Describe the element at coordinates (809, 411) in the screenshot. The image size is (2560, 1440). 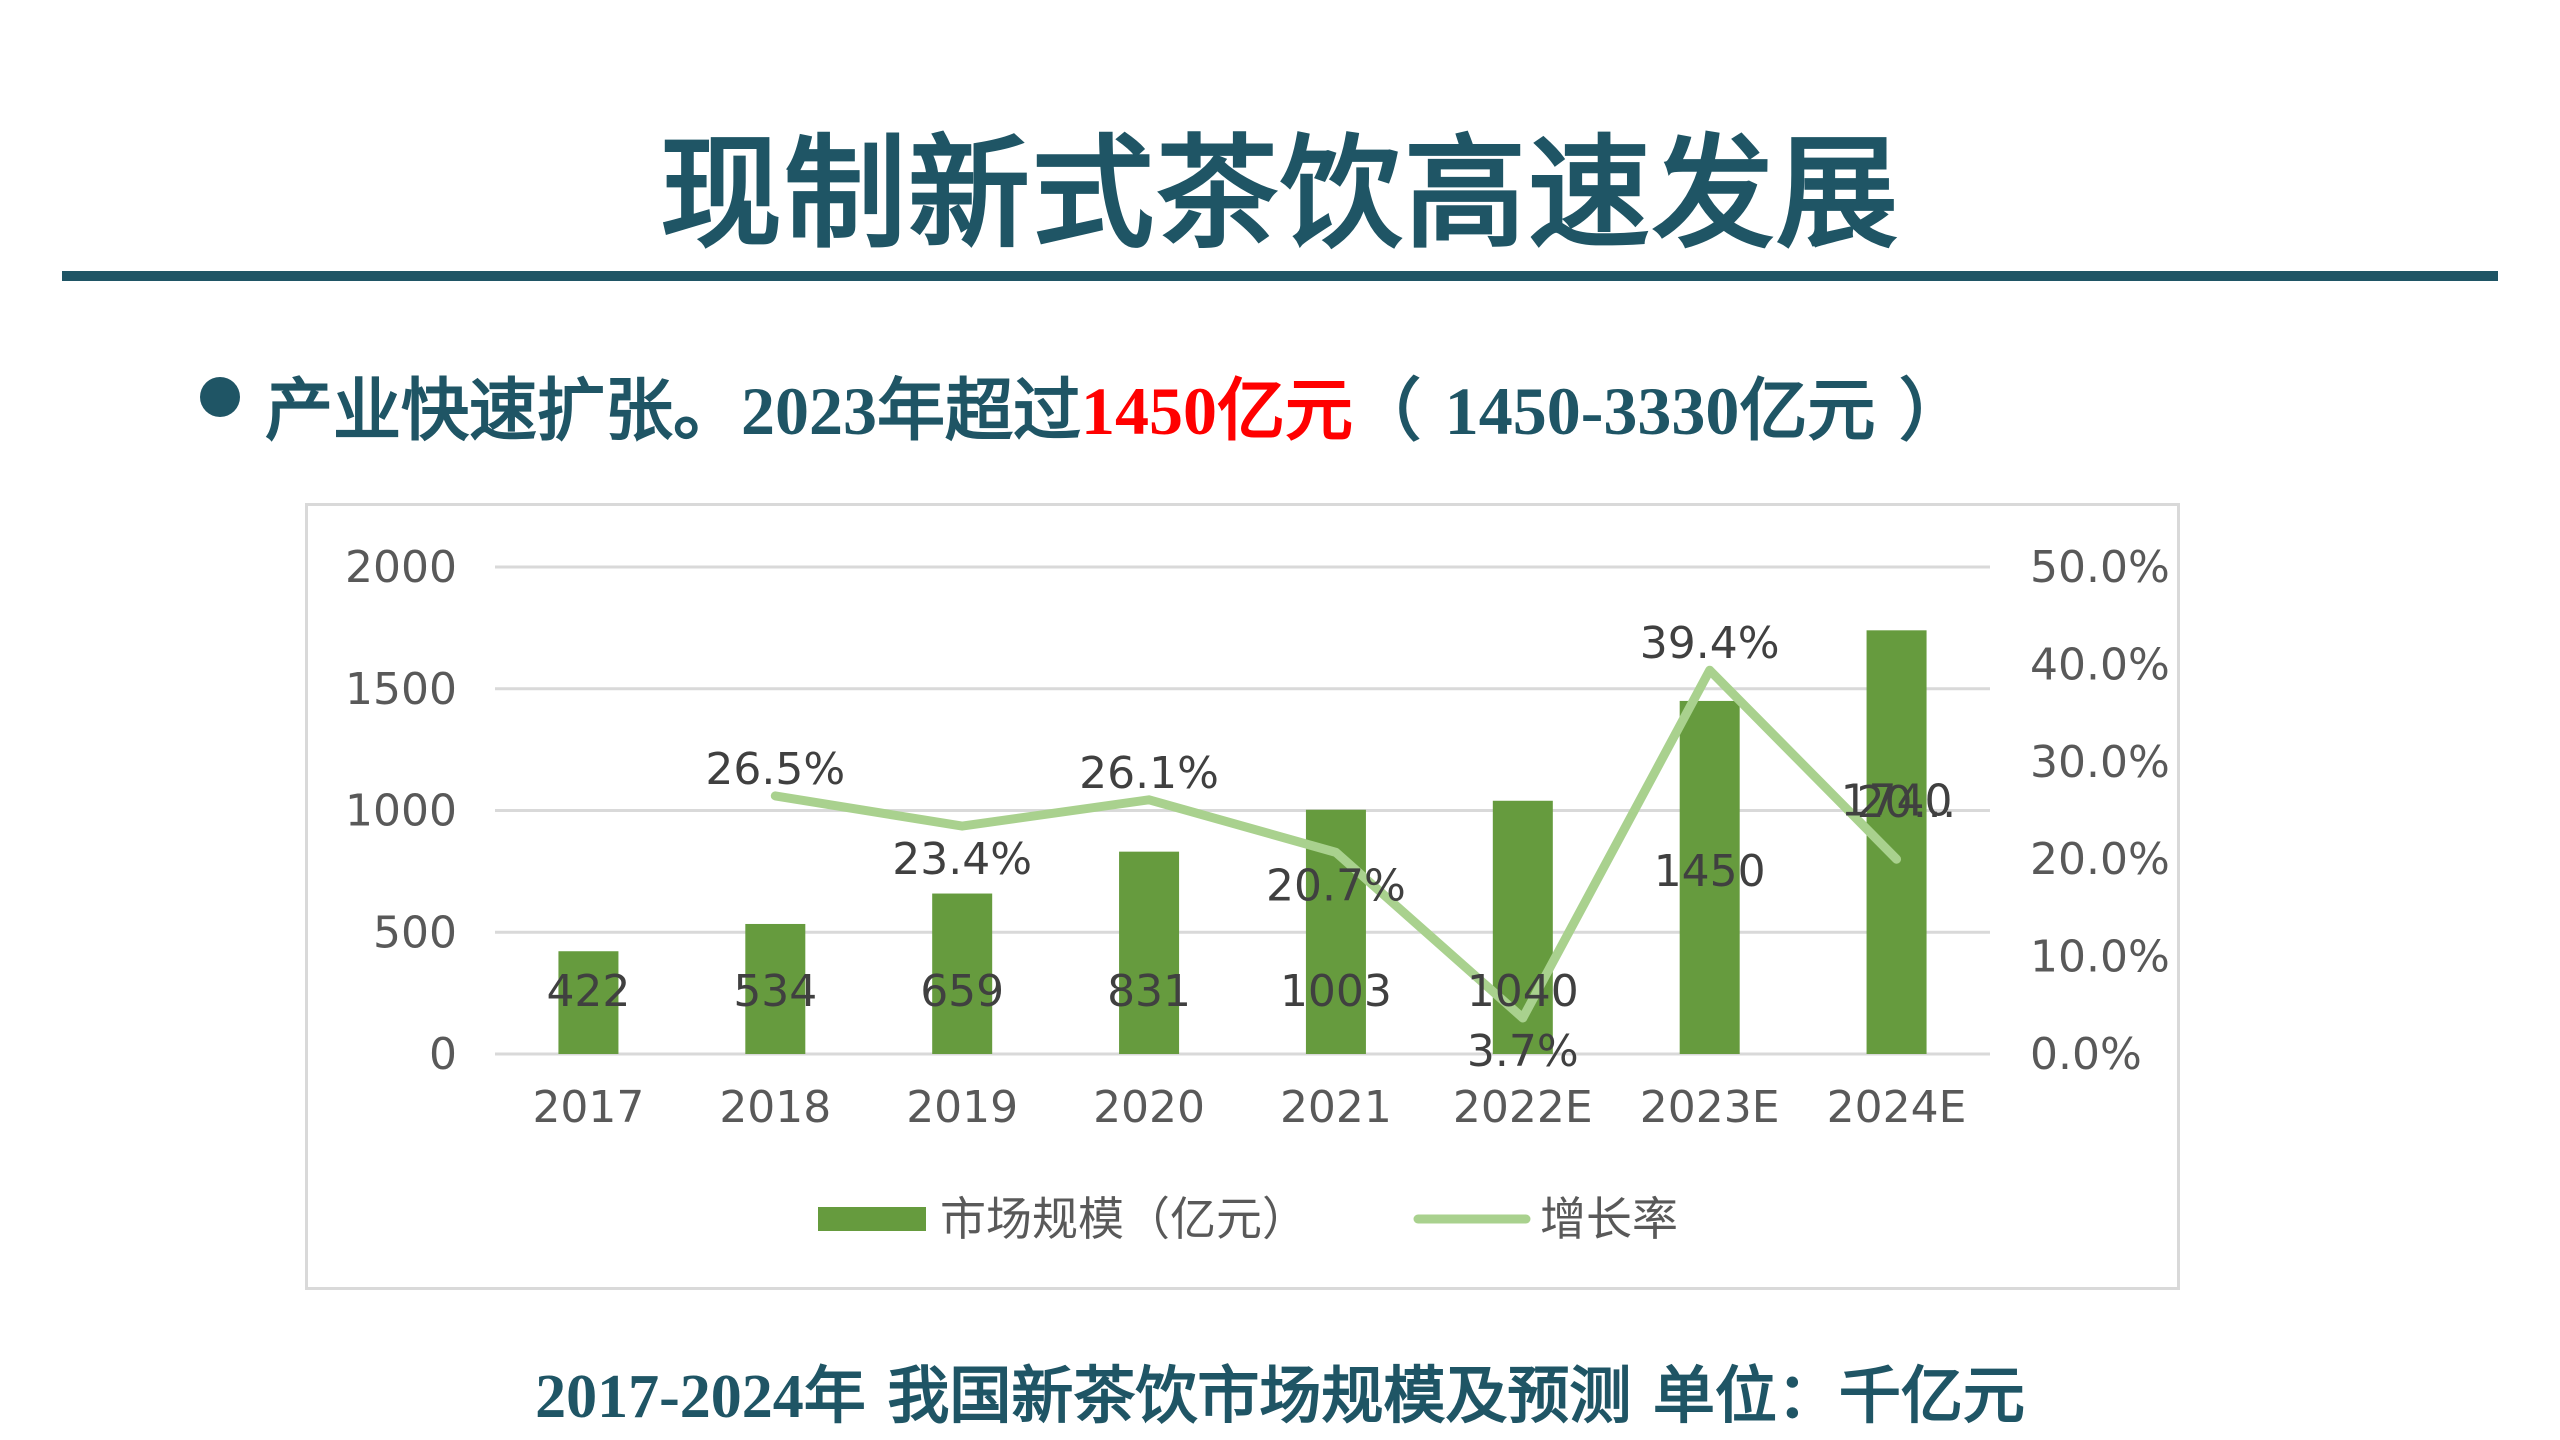
I see `bullet-year: 2023` at that location.